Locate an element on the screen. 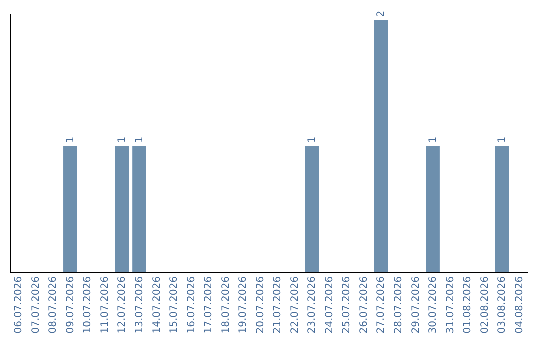 This screenshot has height=340, width=540. x-tick-label: 14.07.2026 is located at coordinates (157, 305).